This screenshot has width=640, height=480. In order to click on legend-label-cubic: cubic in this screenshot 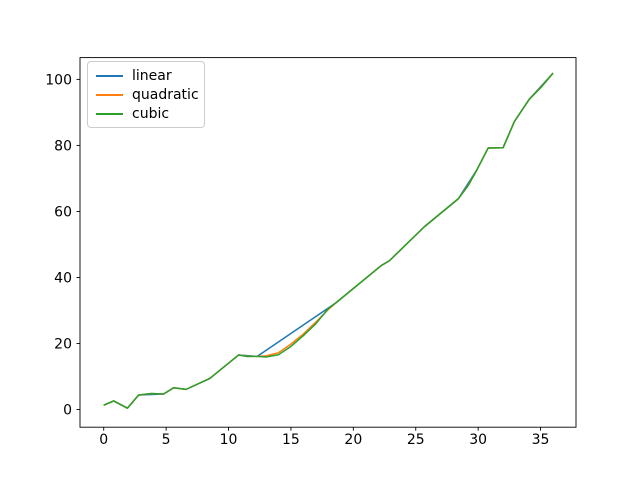, I will do `click(151, 113)`.